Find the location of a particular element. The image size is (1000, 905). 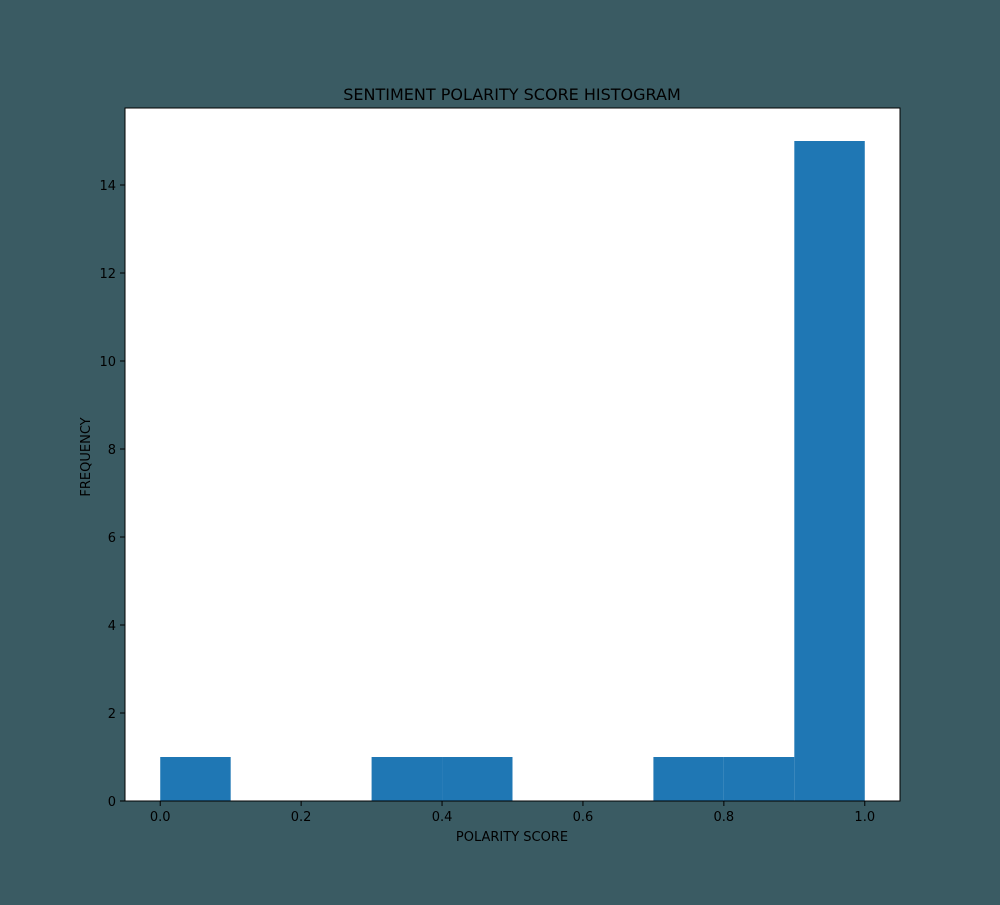

x-axis-label: POLARITY SCORE is located at coordinates (512, 837).